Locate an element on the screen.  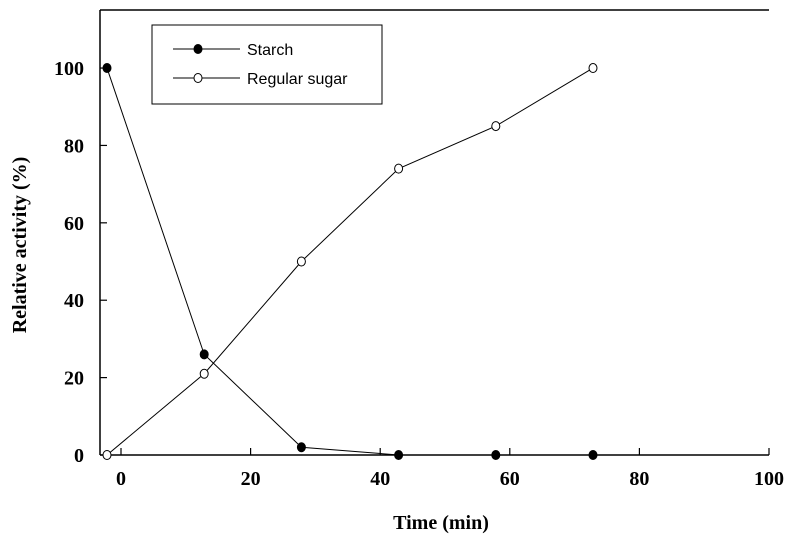
x-axis: 0 20 40 60 80 100 is located at coordinates (450, 469).